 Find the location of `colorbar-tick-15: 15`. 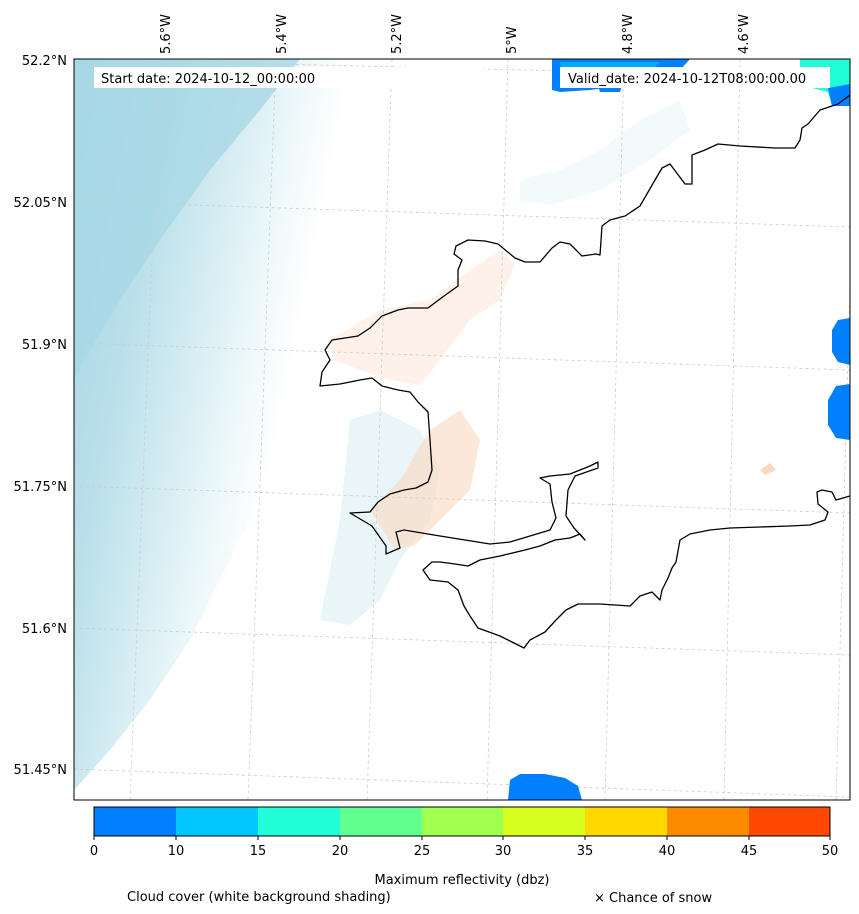

colorbar-tick-15: 15 is located at coordinates (258, 851).